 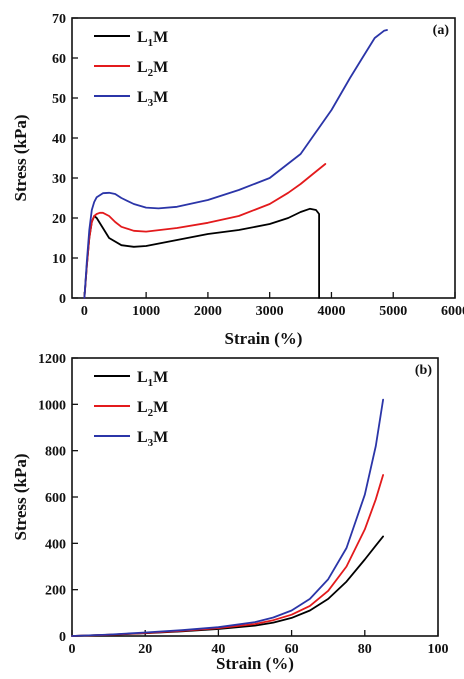 I want to click on y-tick-label: 20, so click(x=59, y=219).